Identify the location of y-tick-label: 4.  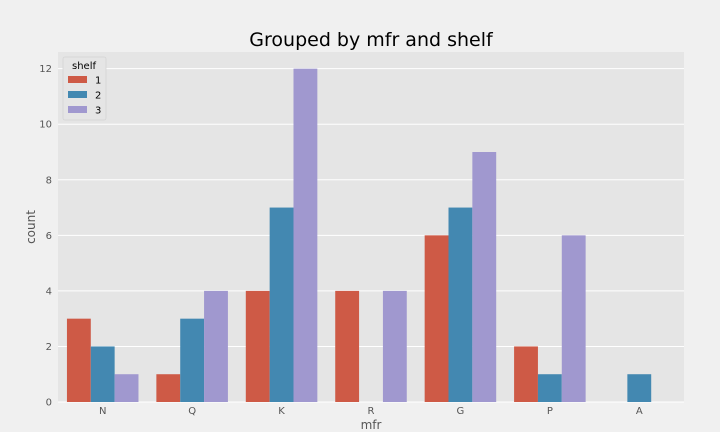
(49, 291).